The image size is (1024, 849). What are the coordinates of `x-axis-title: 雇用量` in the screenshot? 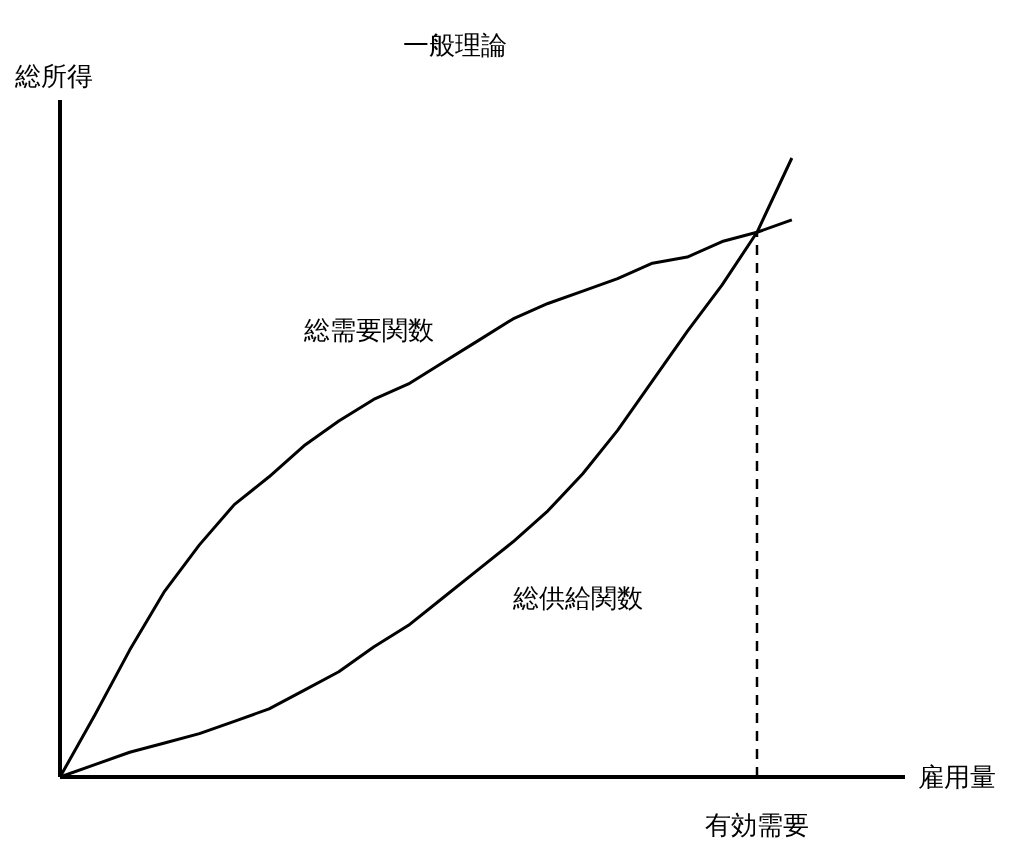 It's located at (957, 777).